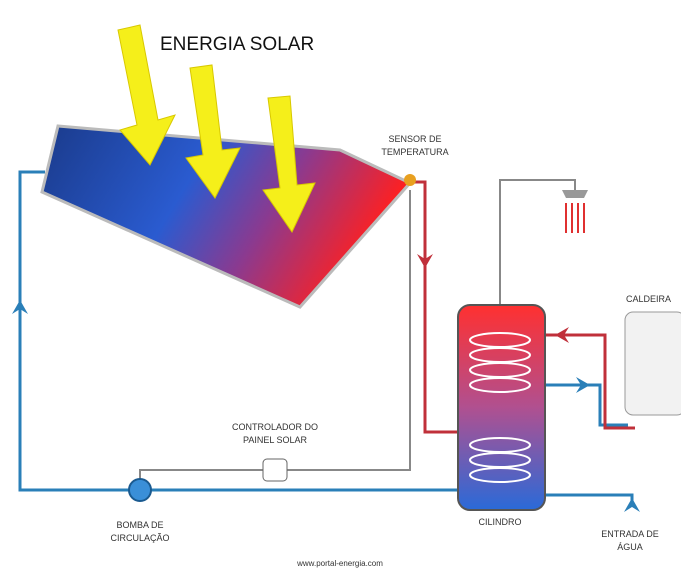 The image size is (681, 574). What do you see at coordinates (140, 490) in the screenshot?
I see `pump` at bounding box center [140, 490].